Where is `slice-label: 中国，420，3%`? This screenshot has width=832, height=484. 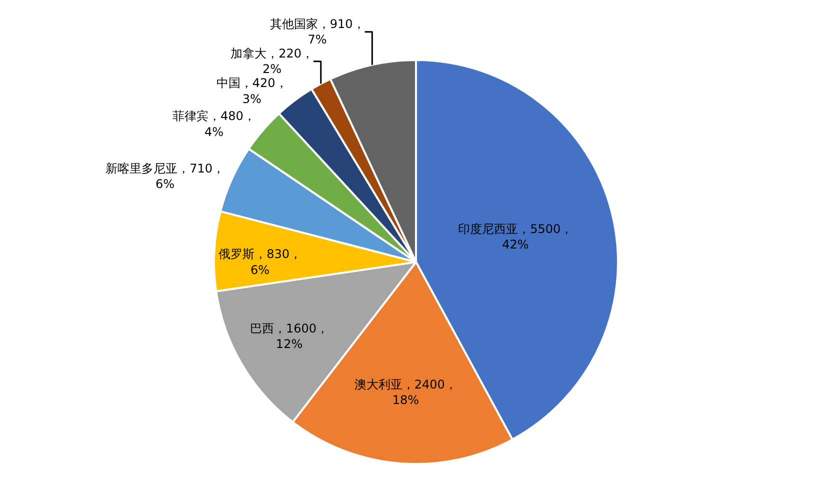
slice-label: 中国，420，3% is located at coordinates (252, 91).